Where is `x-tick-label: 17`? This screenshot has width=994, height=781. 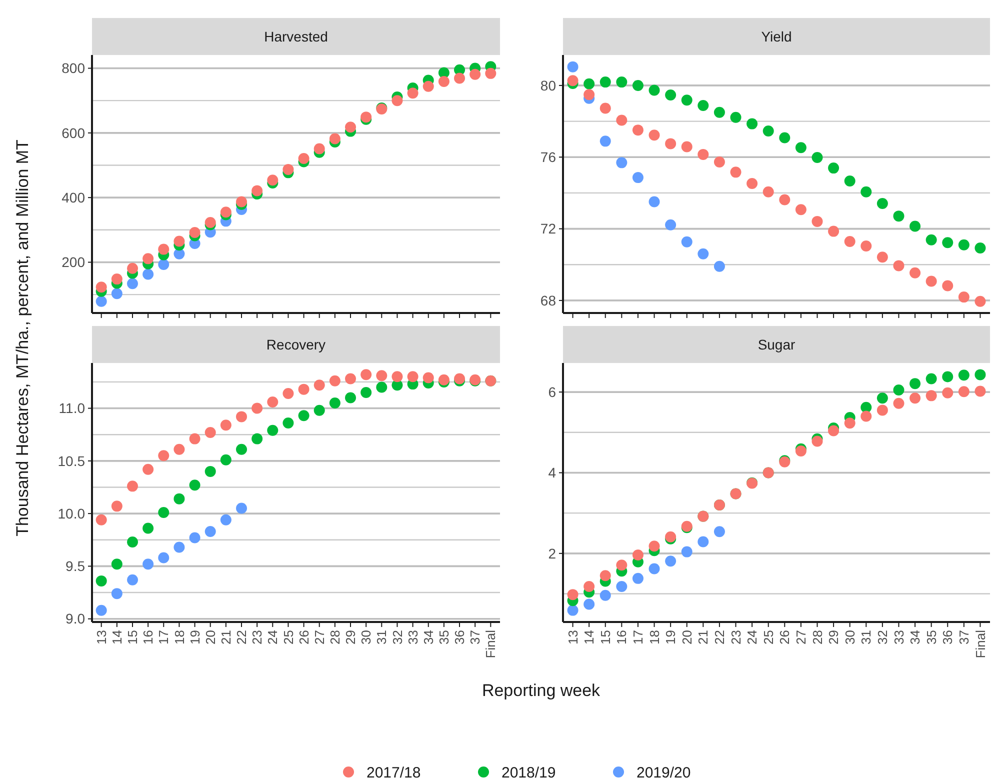 x-tick-label: 17 is located at coordinates (638, 637).